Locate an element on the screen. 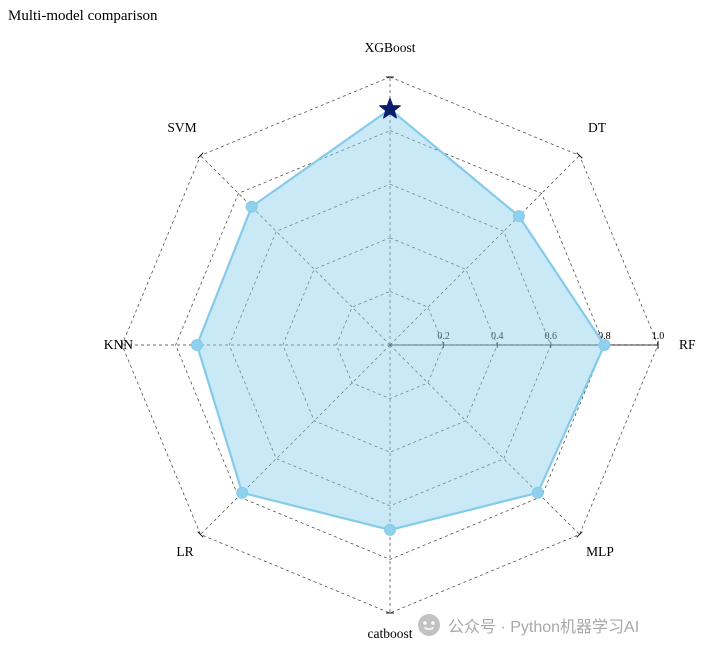 Image resolution: width=711 pixels, height=656 pixels. axis-label-rf: RF is located at coordinates (687, 344).